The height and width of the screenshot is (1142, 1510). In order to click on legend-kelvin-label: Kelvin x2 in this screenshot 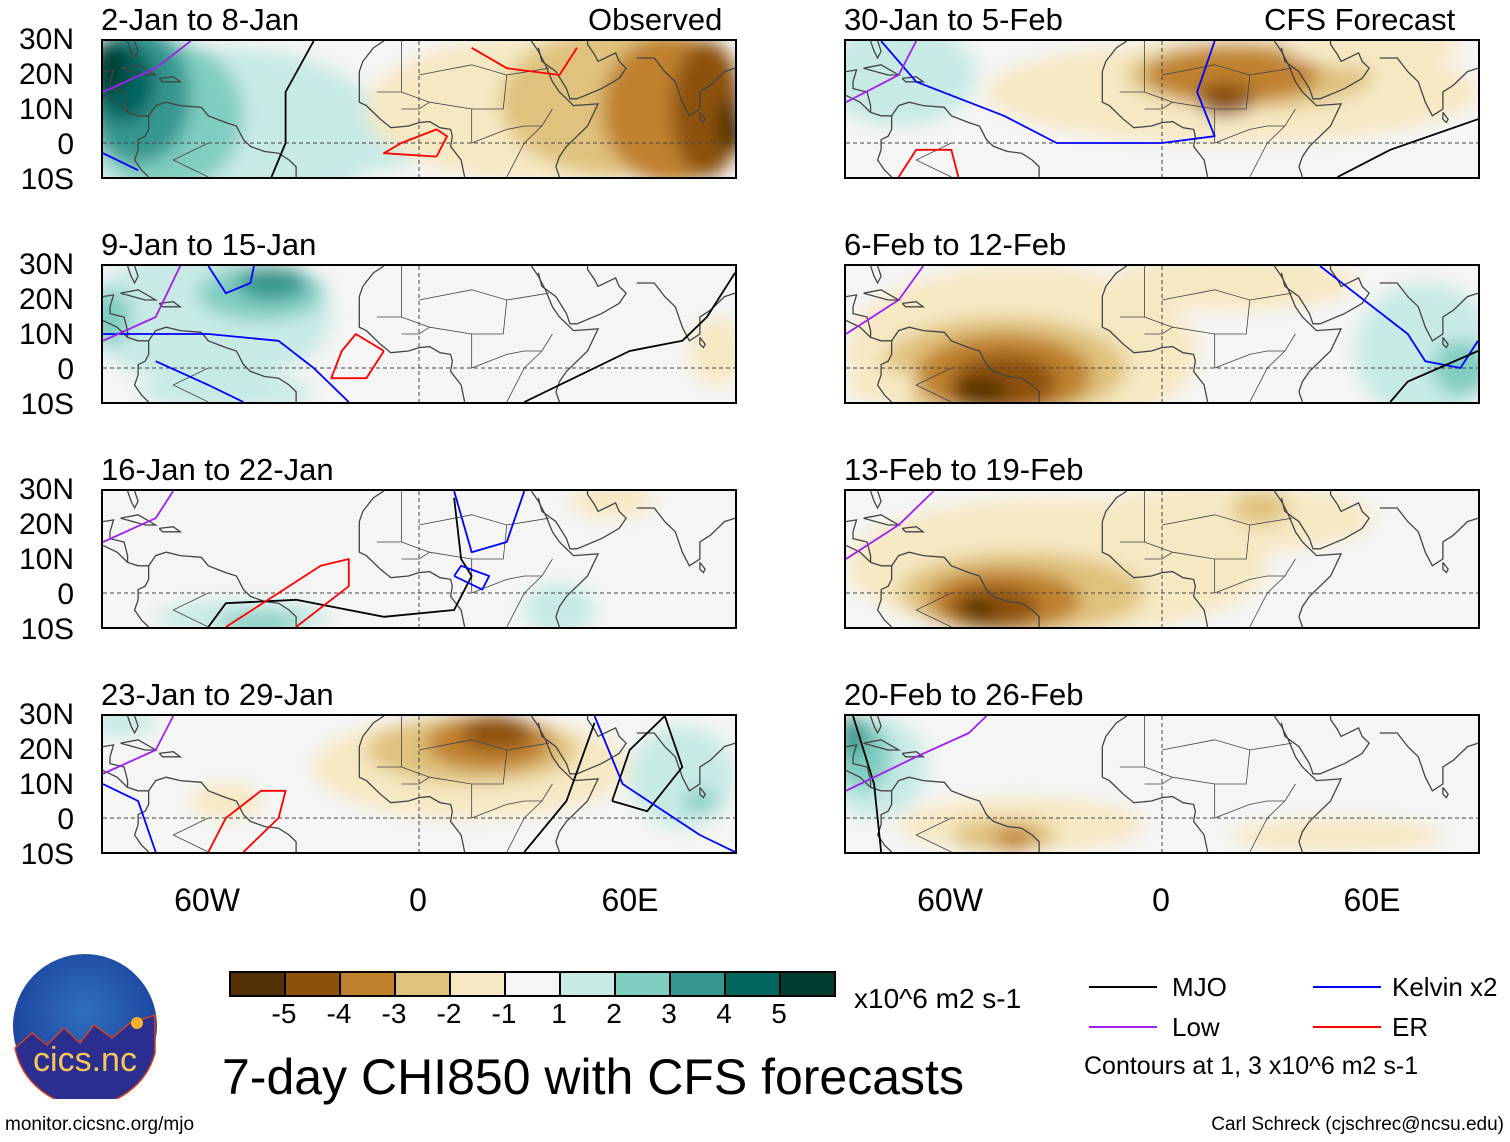, I will do `click(1445, 987)`.